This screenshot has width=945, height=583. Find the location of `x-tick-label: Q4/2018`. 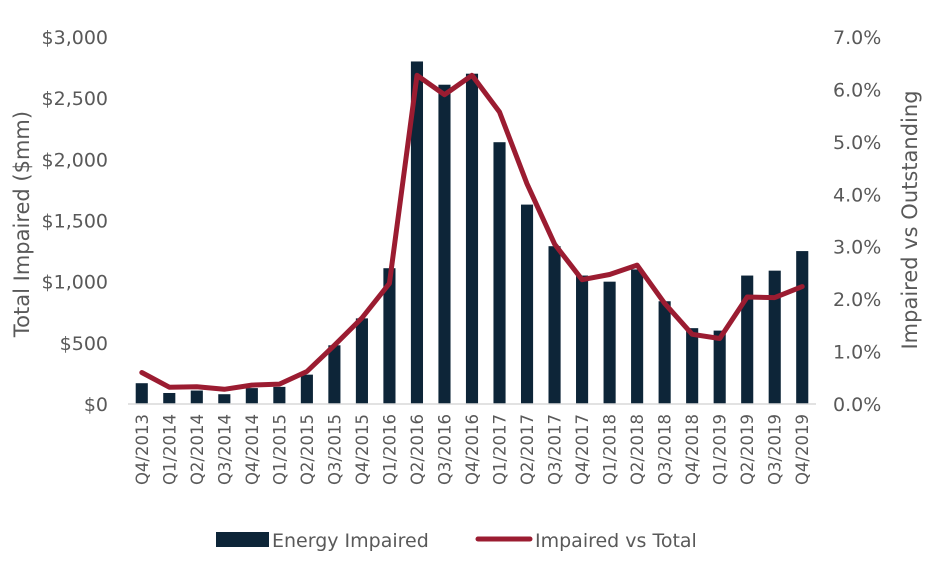

x-tick-label: Q4/2018 is located at coordinates (692, 449).